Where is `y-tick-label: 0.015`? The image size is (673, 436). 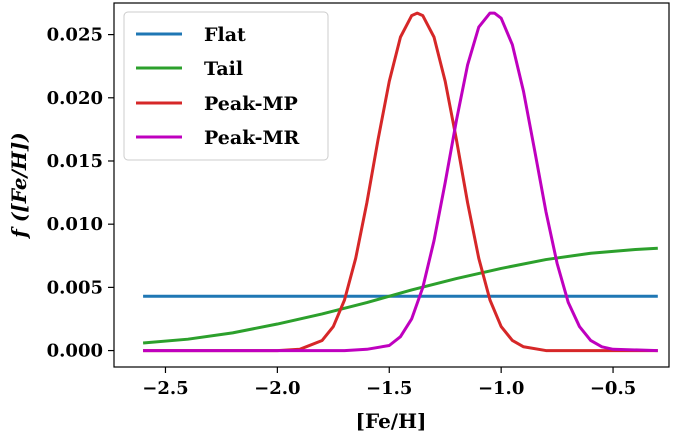 y-tick-label: 0.015 is located at coordinates (75, 161).